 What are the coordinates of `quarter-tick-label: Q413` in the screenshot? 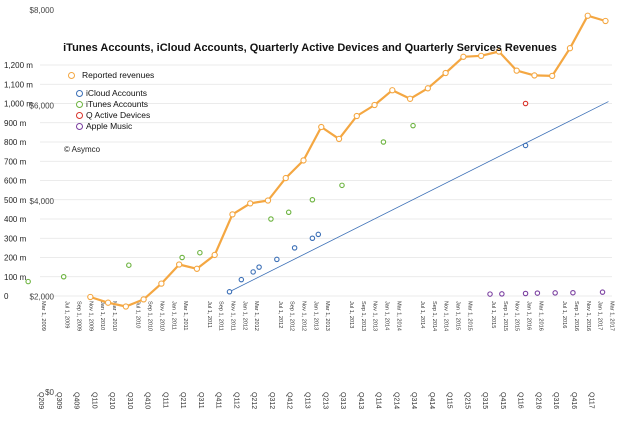 It's located at (360, 400).